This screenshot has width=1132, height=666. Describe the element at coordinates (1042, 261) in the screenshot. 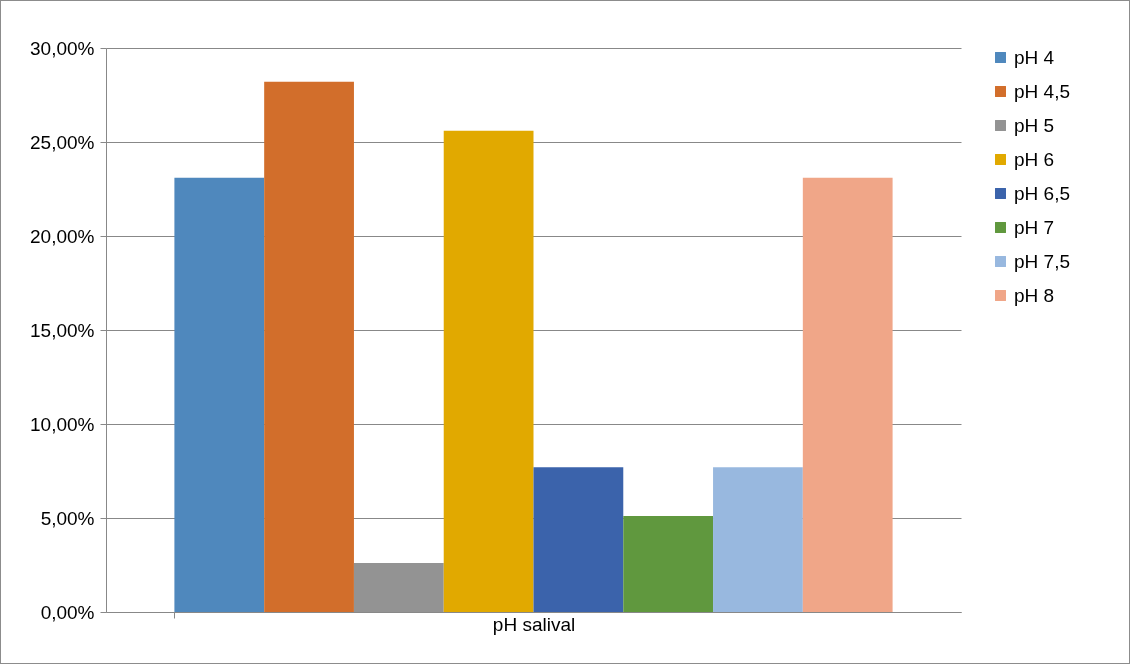

I see `legend-label: pH 7,5` at that location.